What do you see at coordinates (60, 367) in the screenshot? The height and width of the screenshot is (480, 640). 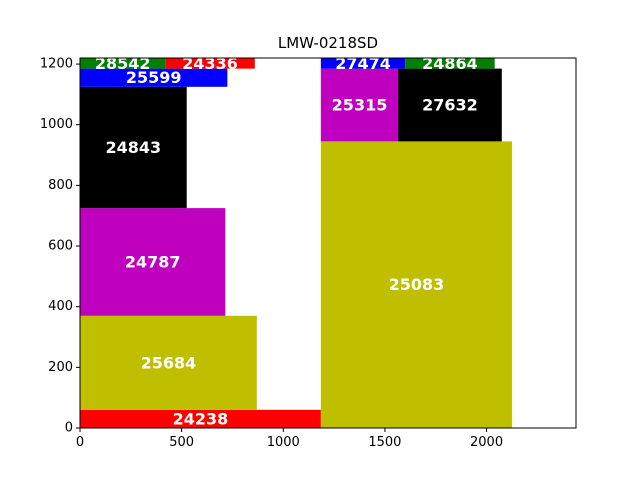 I see `y-tick-label: 200` at bounding box center [60, 367].